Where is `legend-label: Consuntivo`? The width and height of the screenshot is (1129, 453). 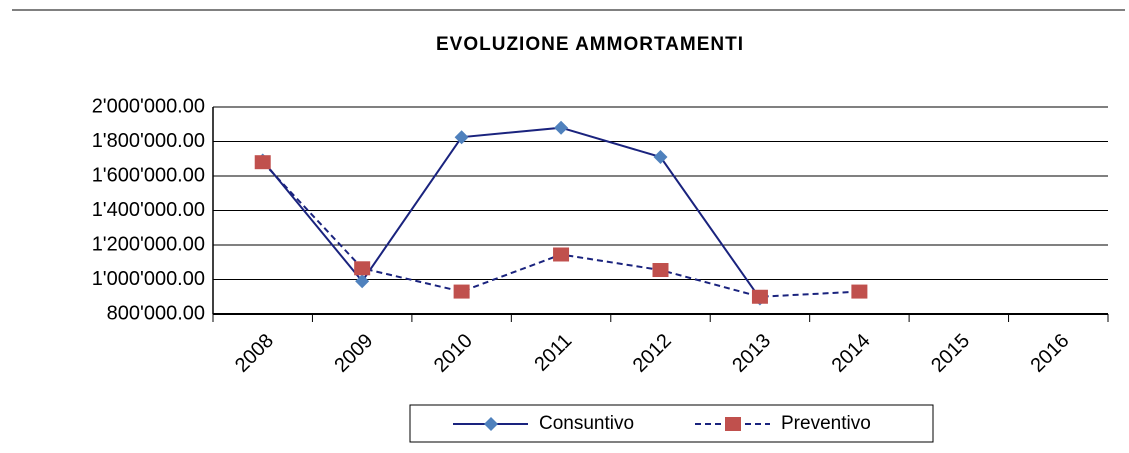 legend-label: Consuntivo is located at coordinates (586, 423).